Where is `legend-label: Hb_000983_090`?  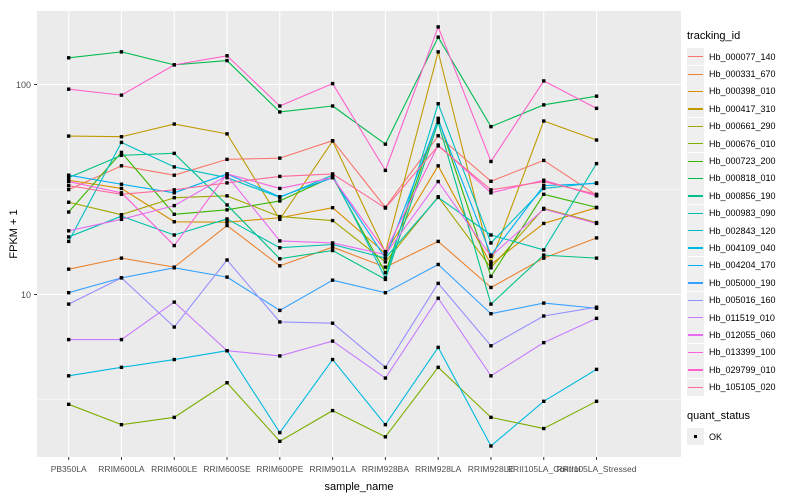
legend-label: Hb_000983_090 is located at coordinates (742, 213).